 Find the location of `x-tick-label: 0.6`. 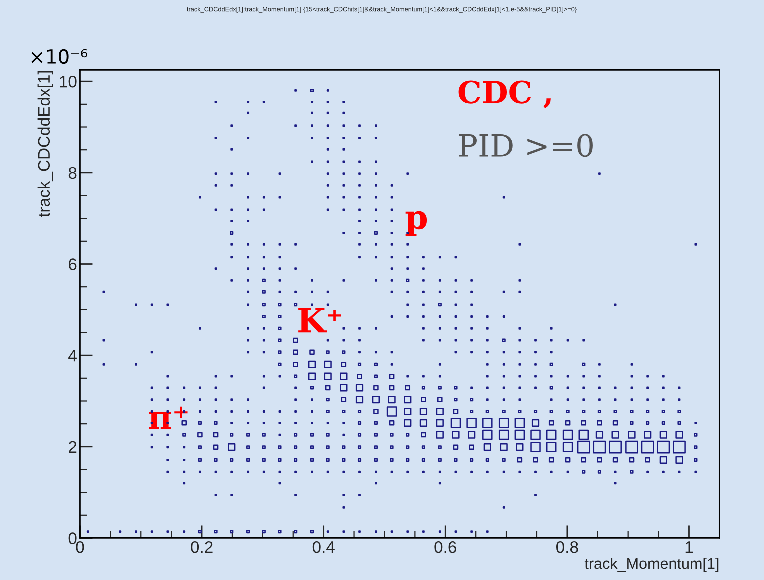

x-tick-label: 0.6 is located at coordinates (445, 547).